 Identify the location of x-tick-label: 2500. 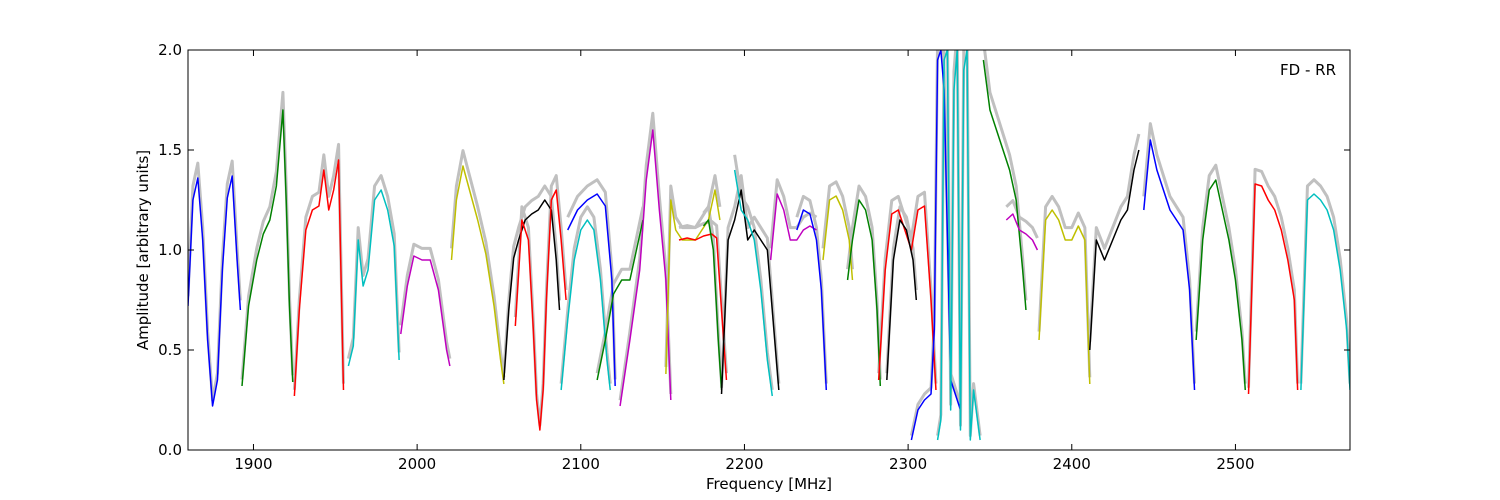
(1235, 464).